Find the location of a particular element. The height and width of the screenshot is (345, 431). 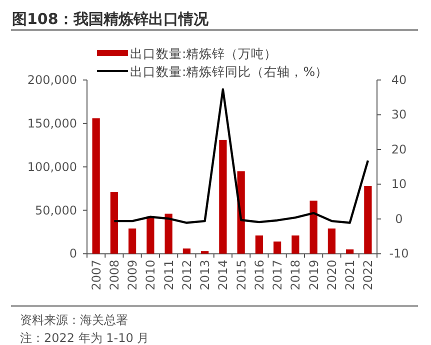

x-tick-label: 2019 is located at coordinates (313, 275).